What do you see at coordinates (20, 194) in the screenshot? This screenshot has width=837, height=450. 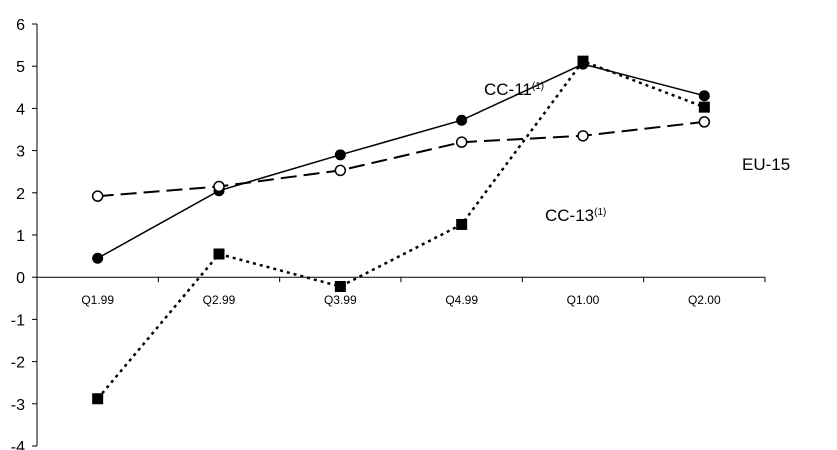 I see `y-tick-label: 2` at bounding box center [20, 194].